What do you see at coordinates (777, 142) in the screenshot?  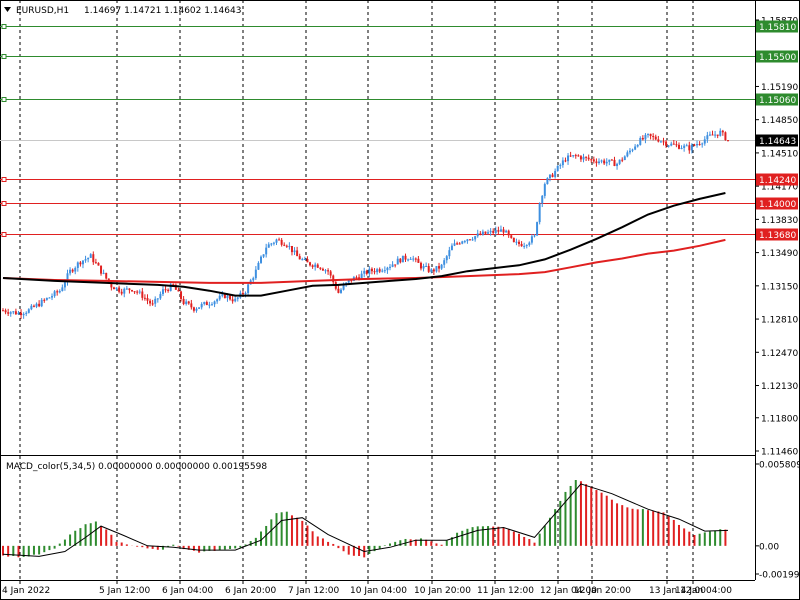 I see `current-price-label: 1.14643` at bounding box center [777, 142].